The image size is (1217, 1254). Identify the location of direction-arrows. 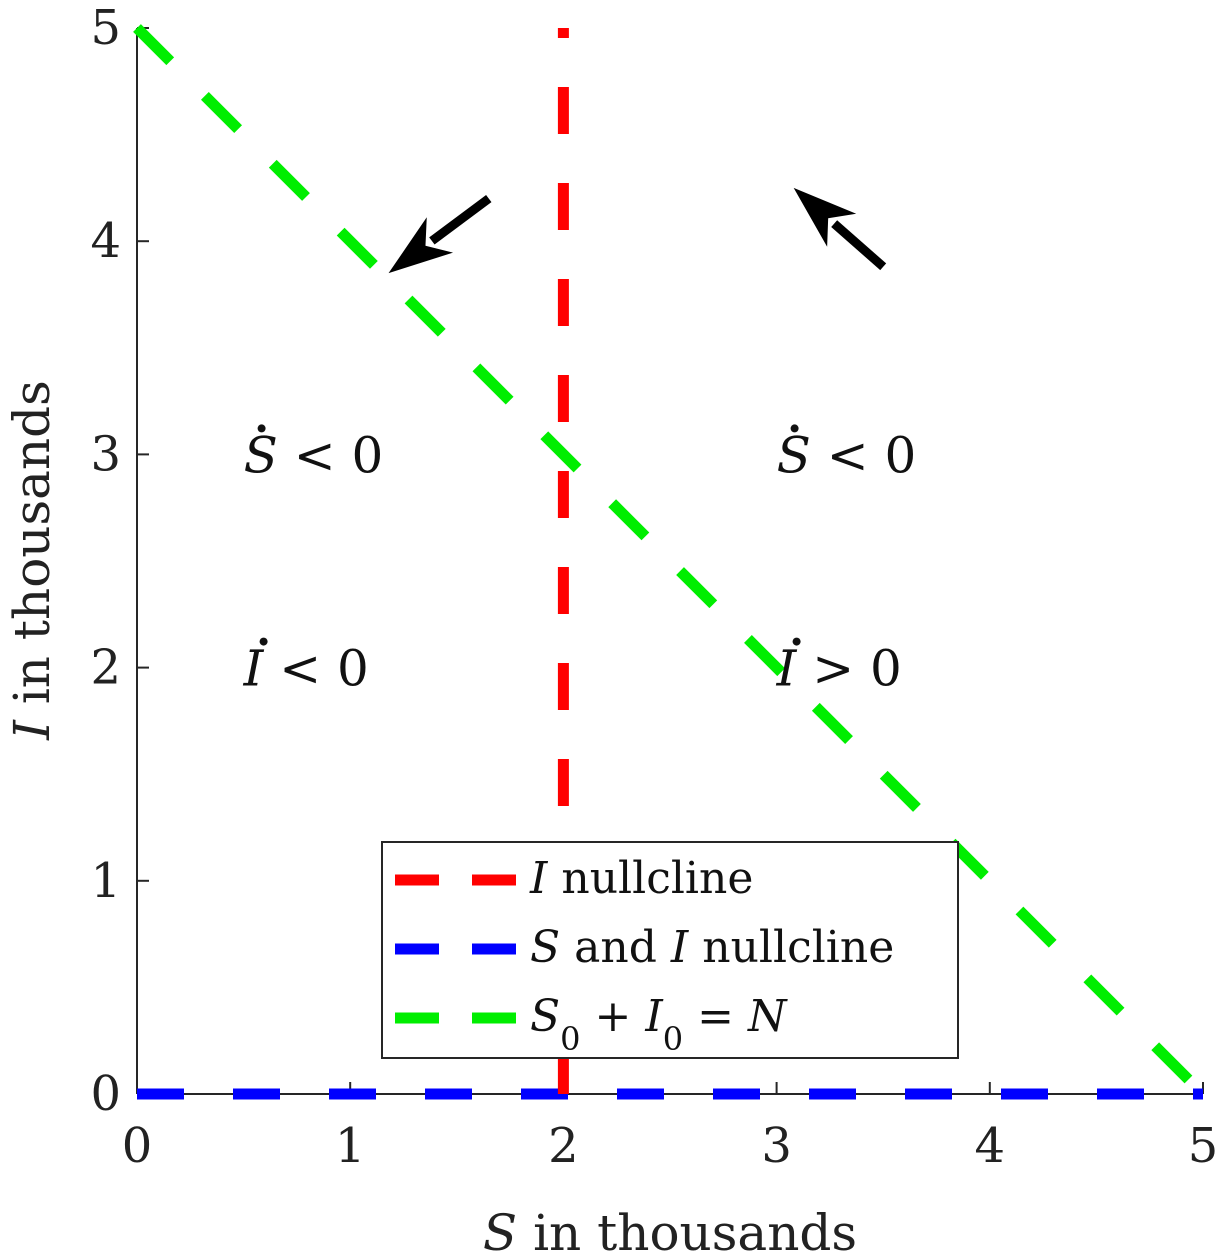
(637, 230).